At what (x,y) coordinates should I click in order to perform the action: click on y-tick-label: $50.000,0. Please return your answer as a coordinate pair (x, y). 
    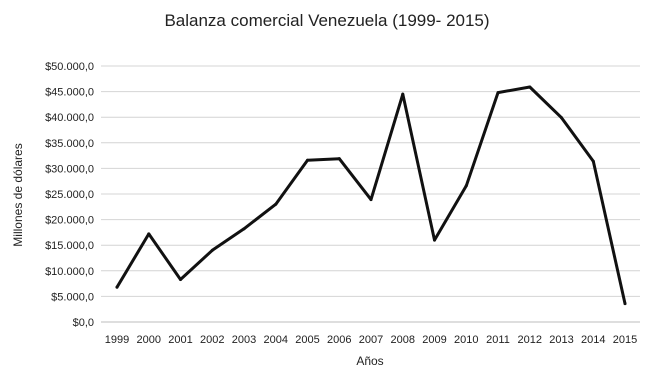
    Looking at the image, I should click on (69, 67).